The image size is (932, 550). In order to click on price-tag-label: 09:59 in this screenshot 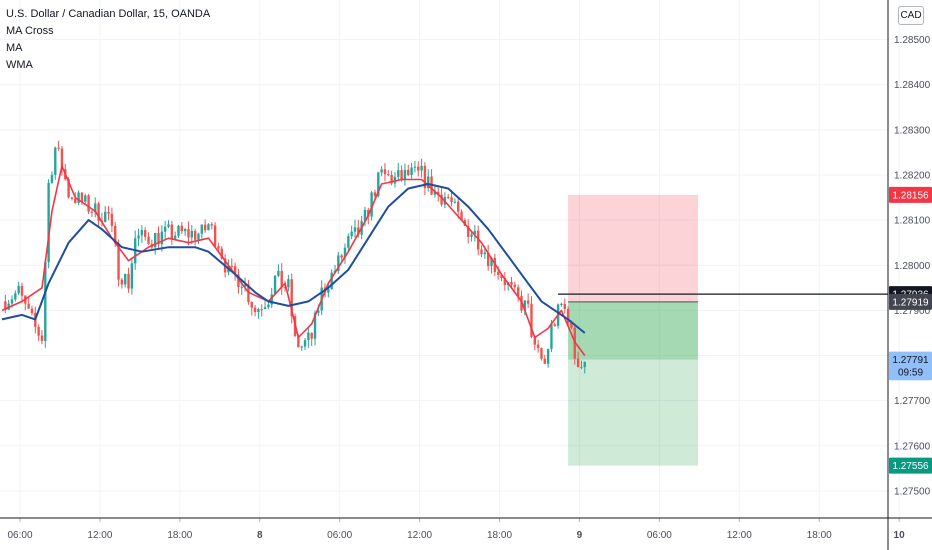, I will do `click(910, 373)`.